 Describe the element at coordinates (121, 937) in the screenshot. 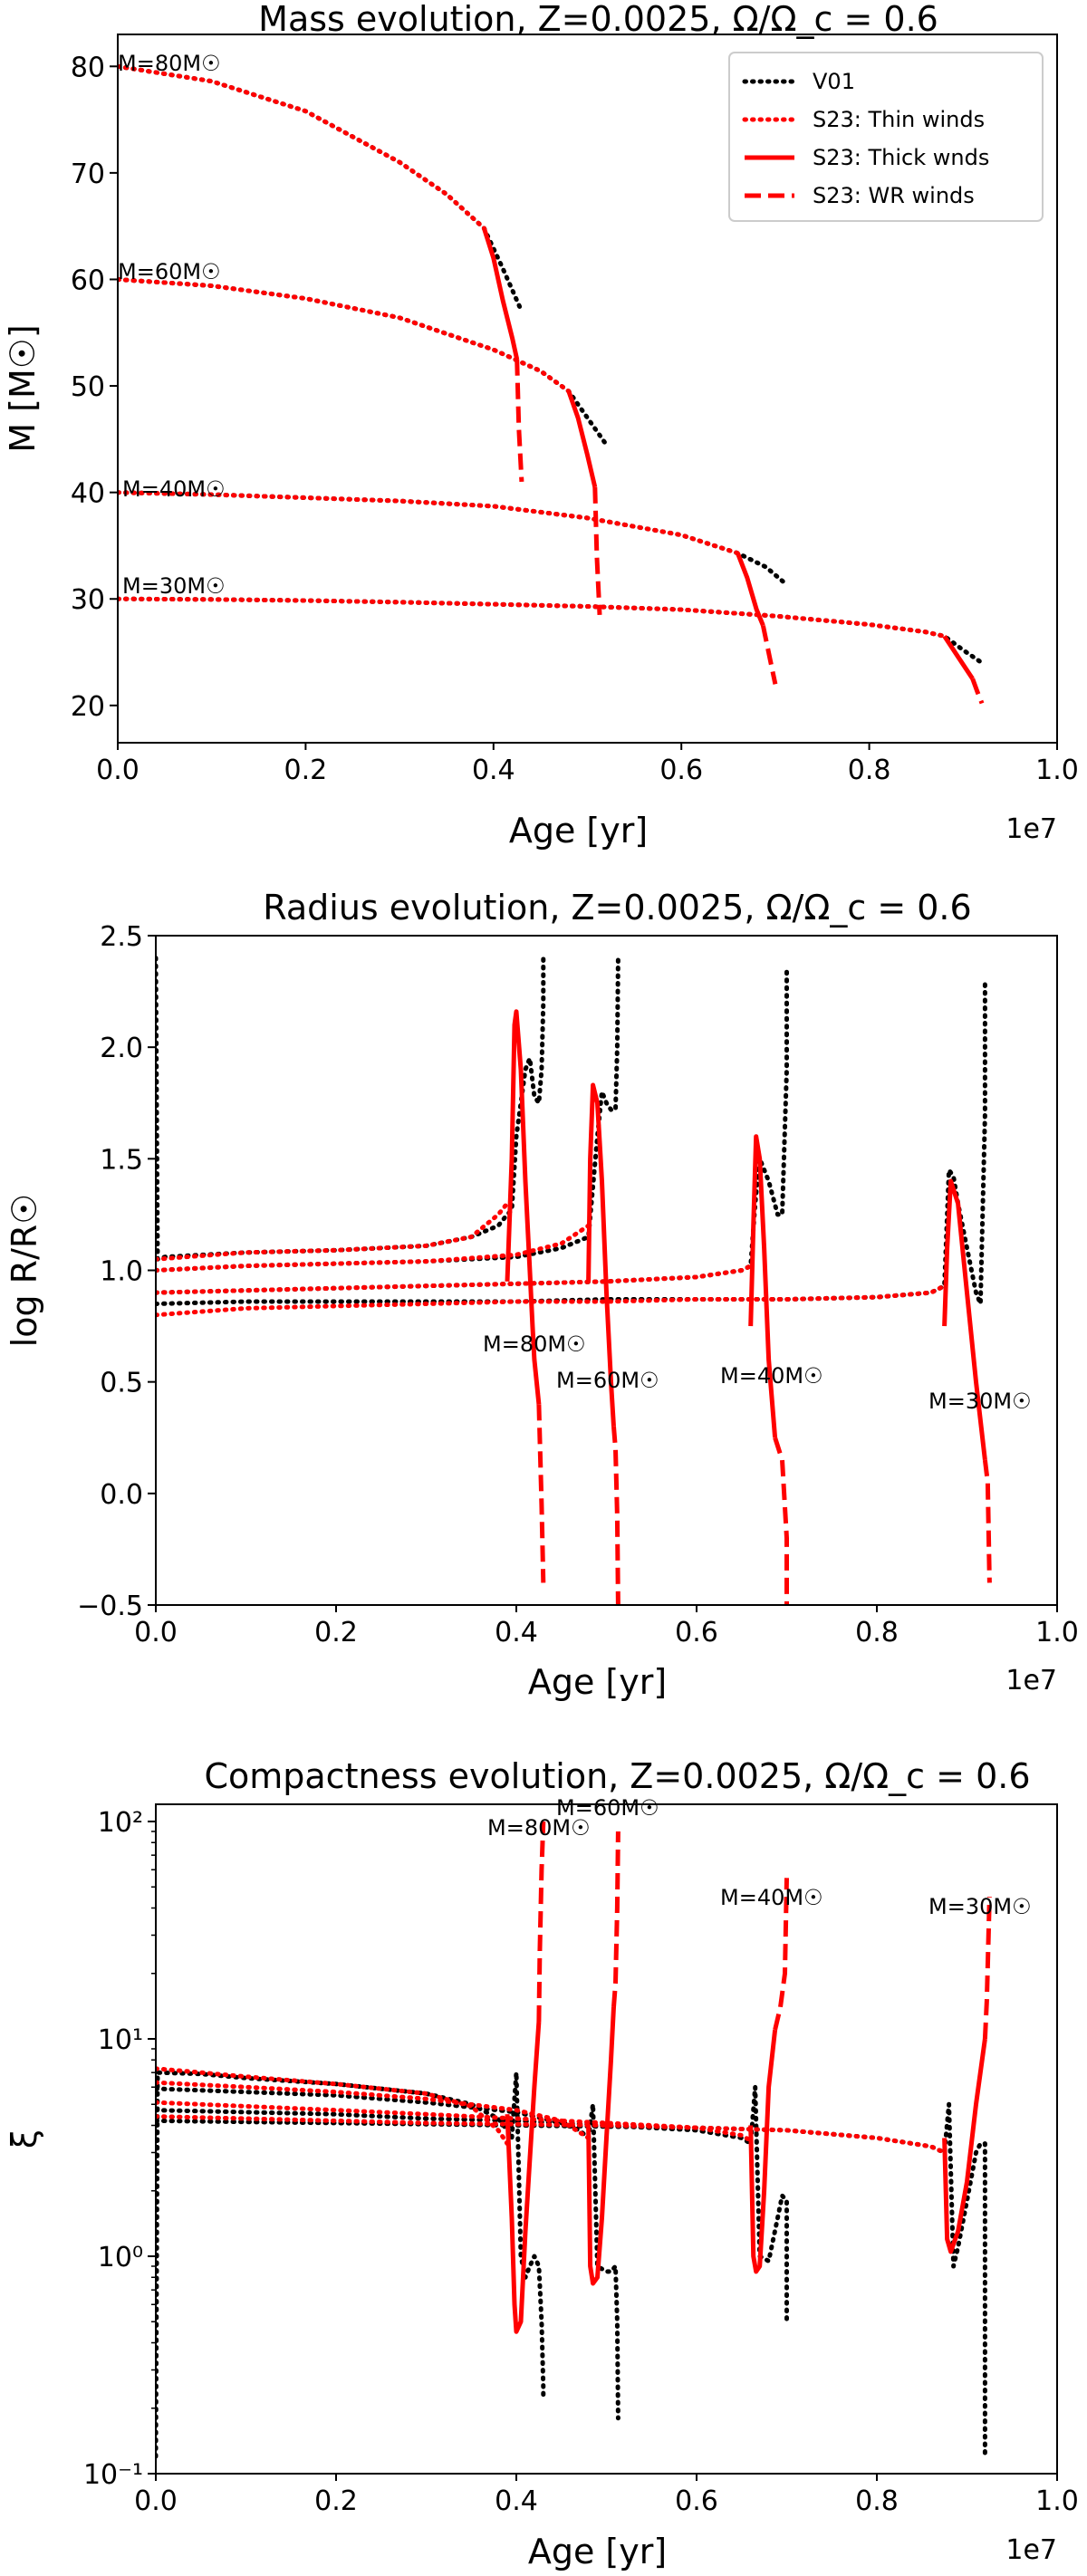

I see `y-tick-label: 2.5` at that location.